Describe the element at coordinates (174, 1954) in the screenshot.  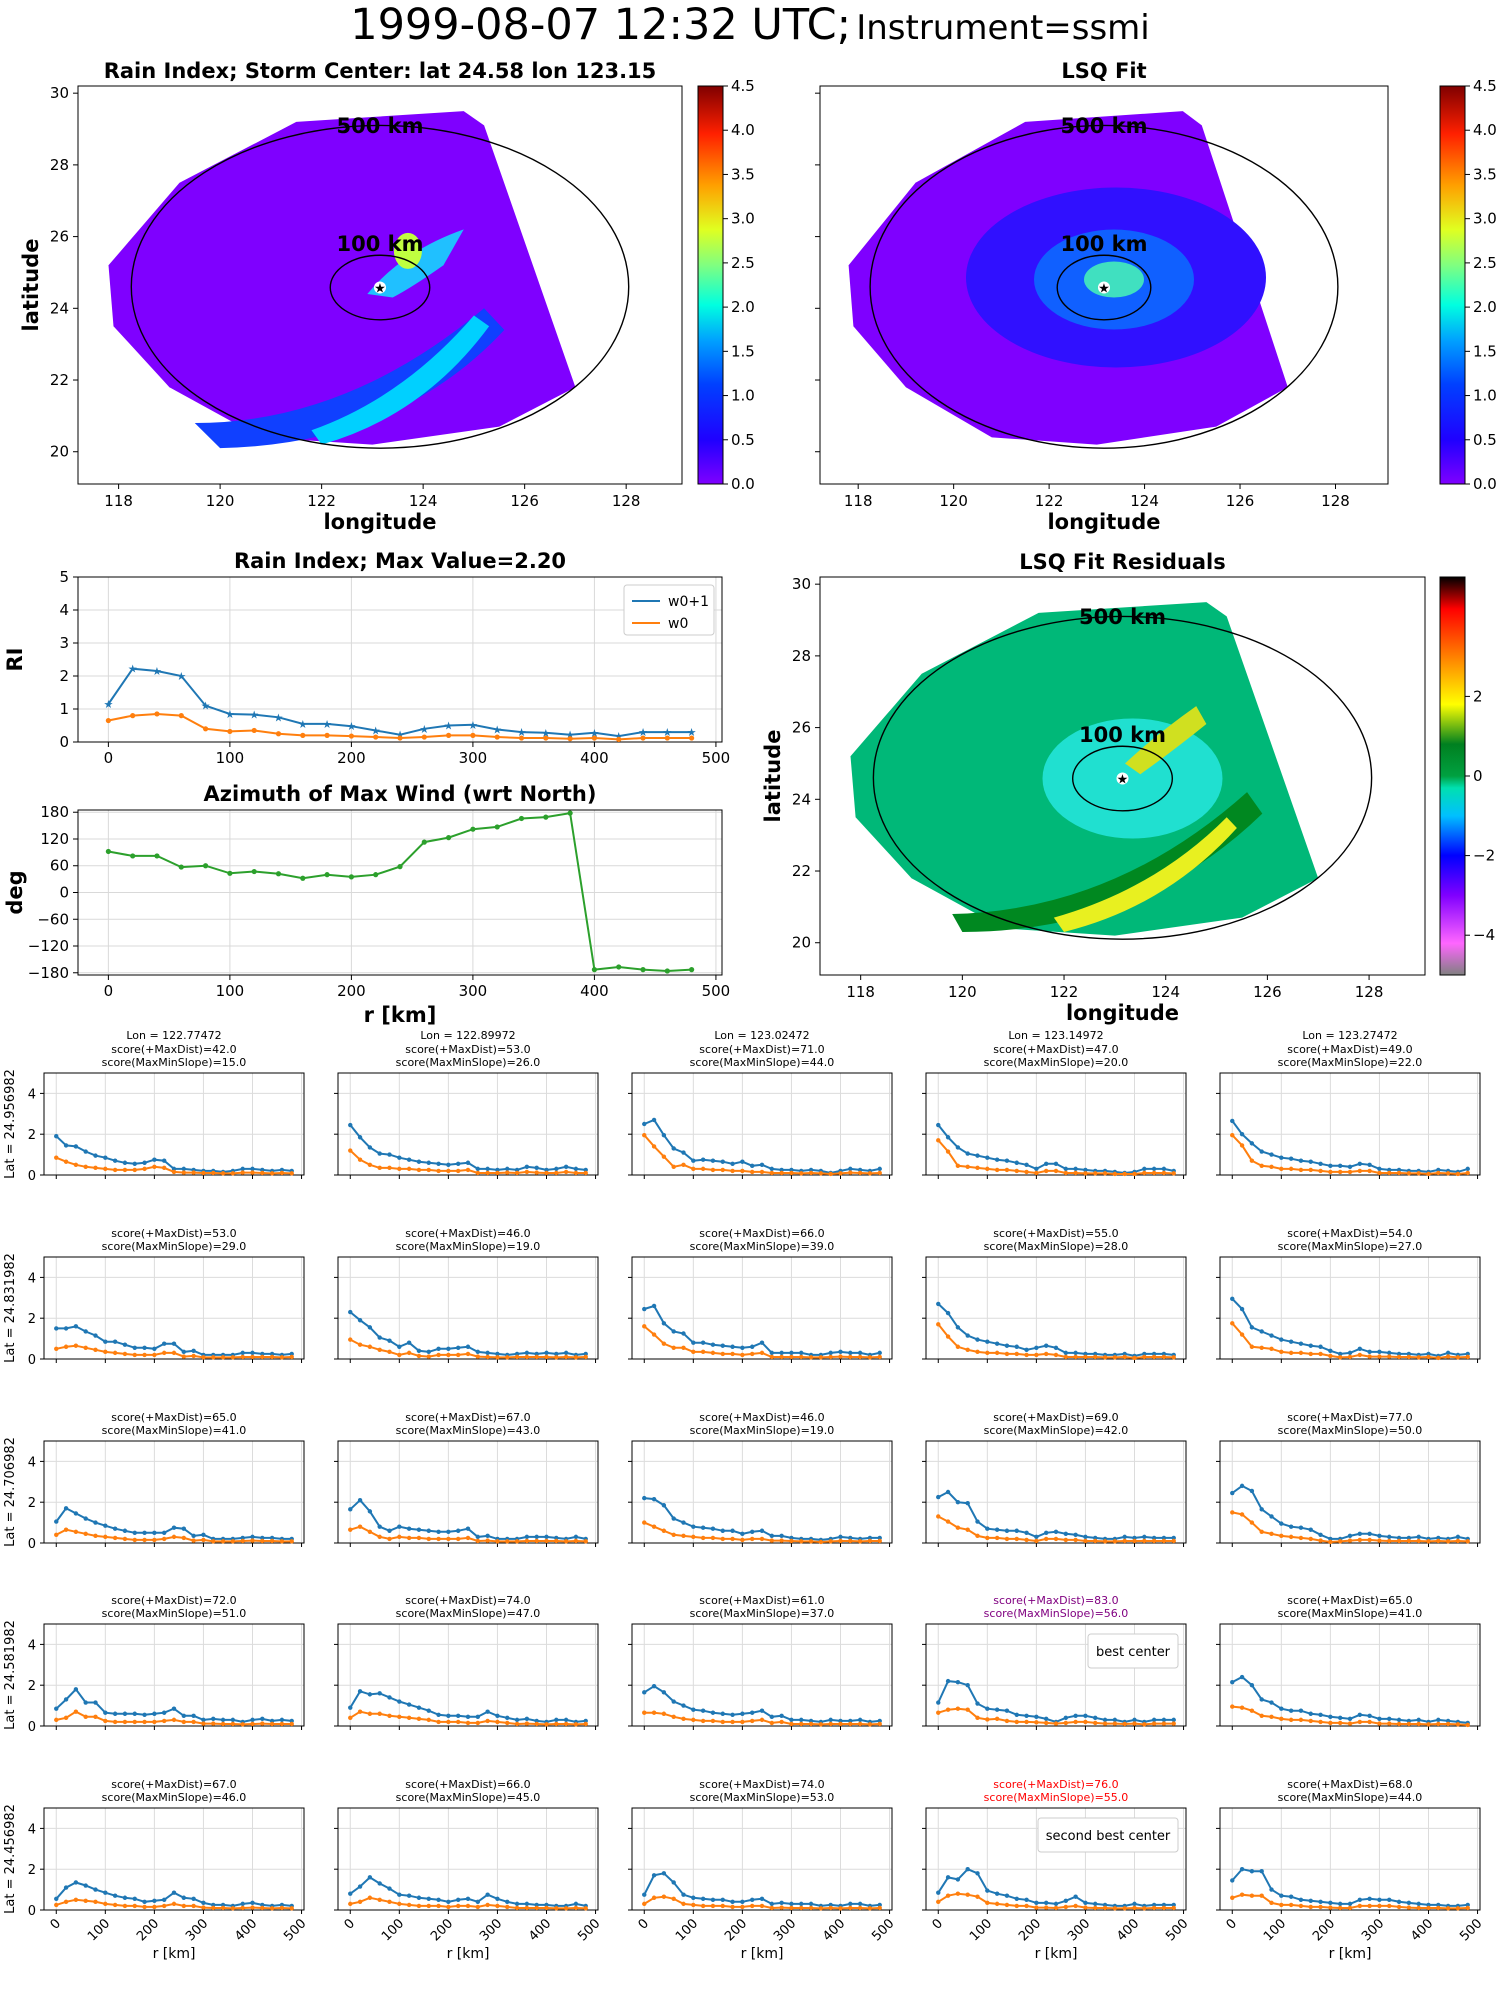
I see `x-axis-label: r [km]` at that location.